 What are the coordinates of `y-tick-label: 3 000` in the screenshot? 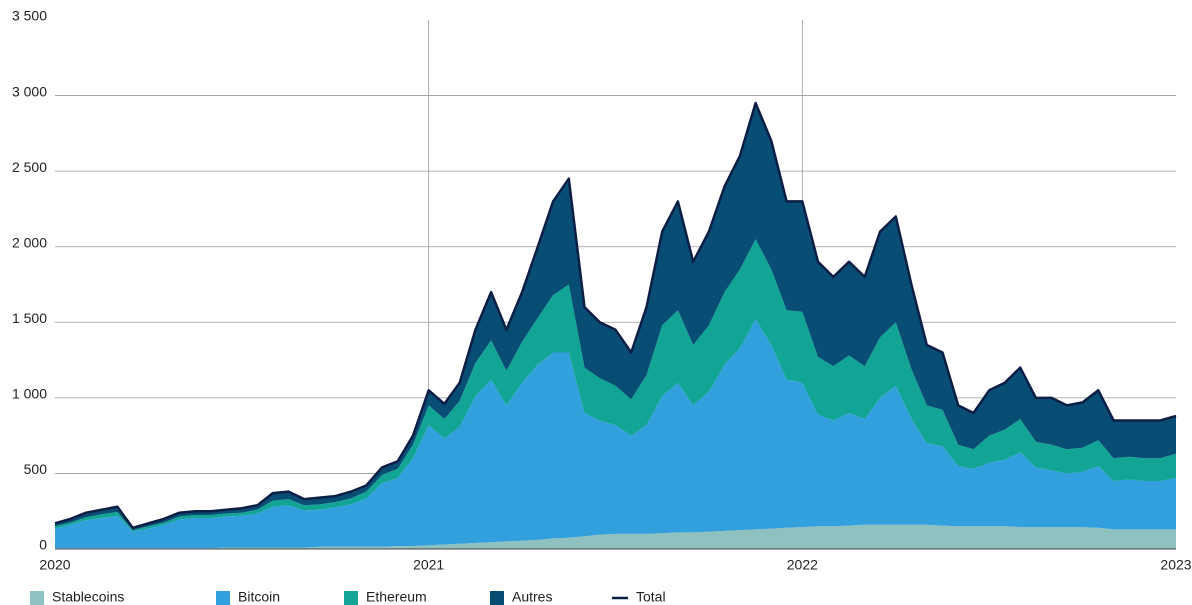 It's located at (29, 91).